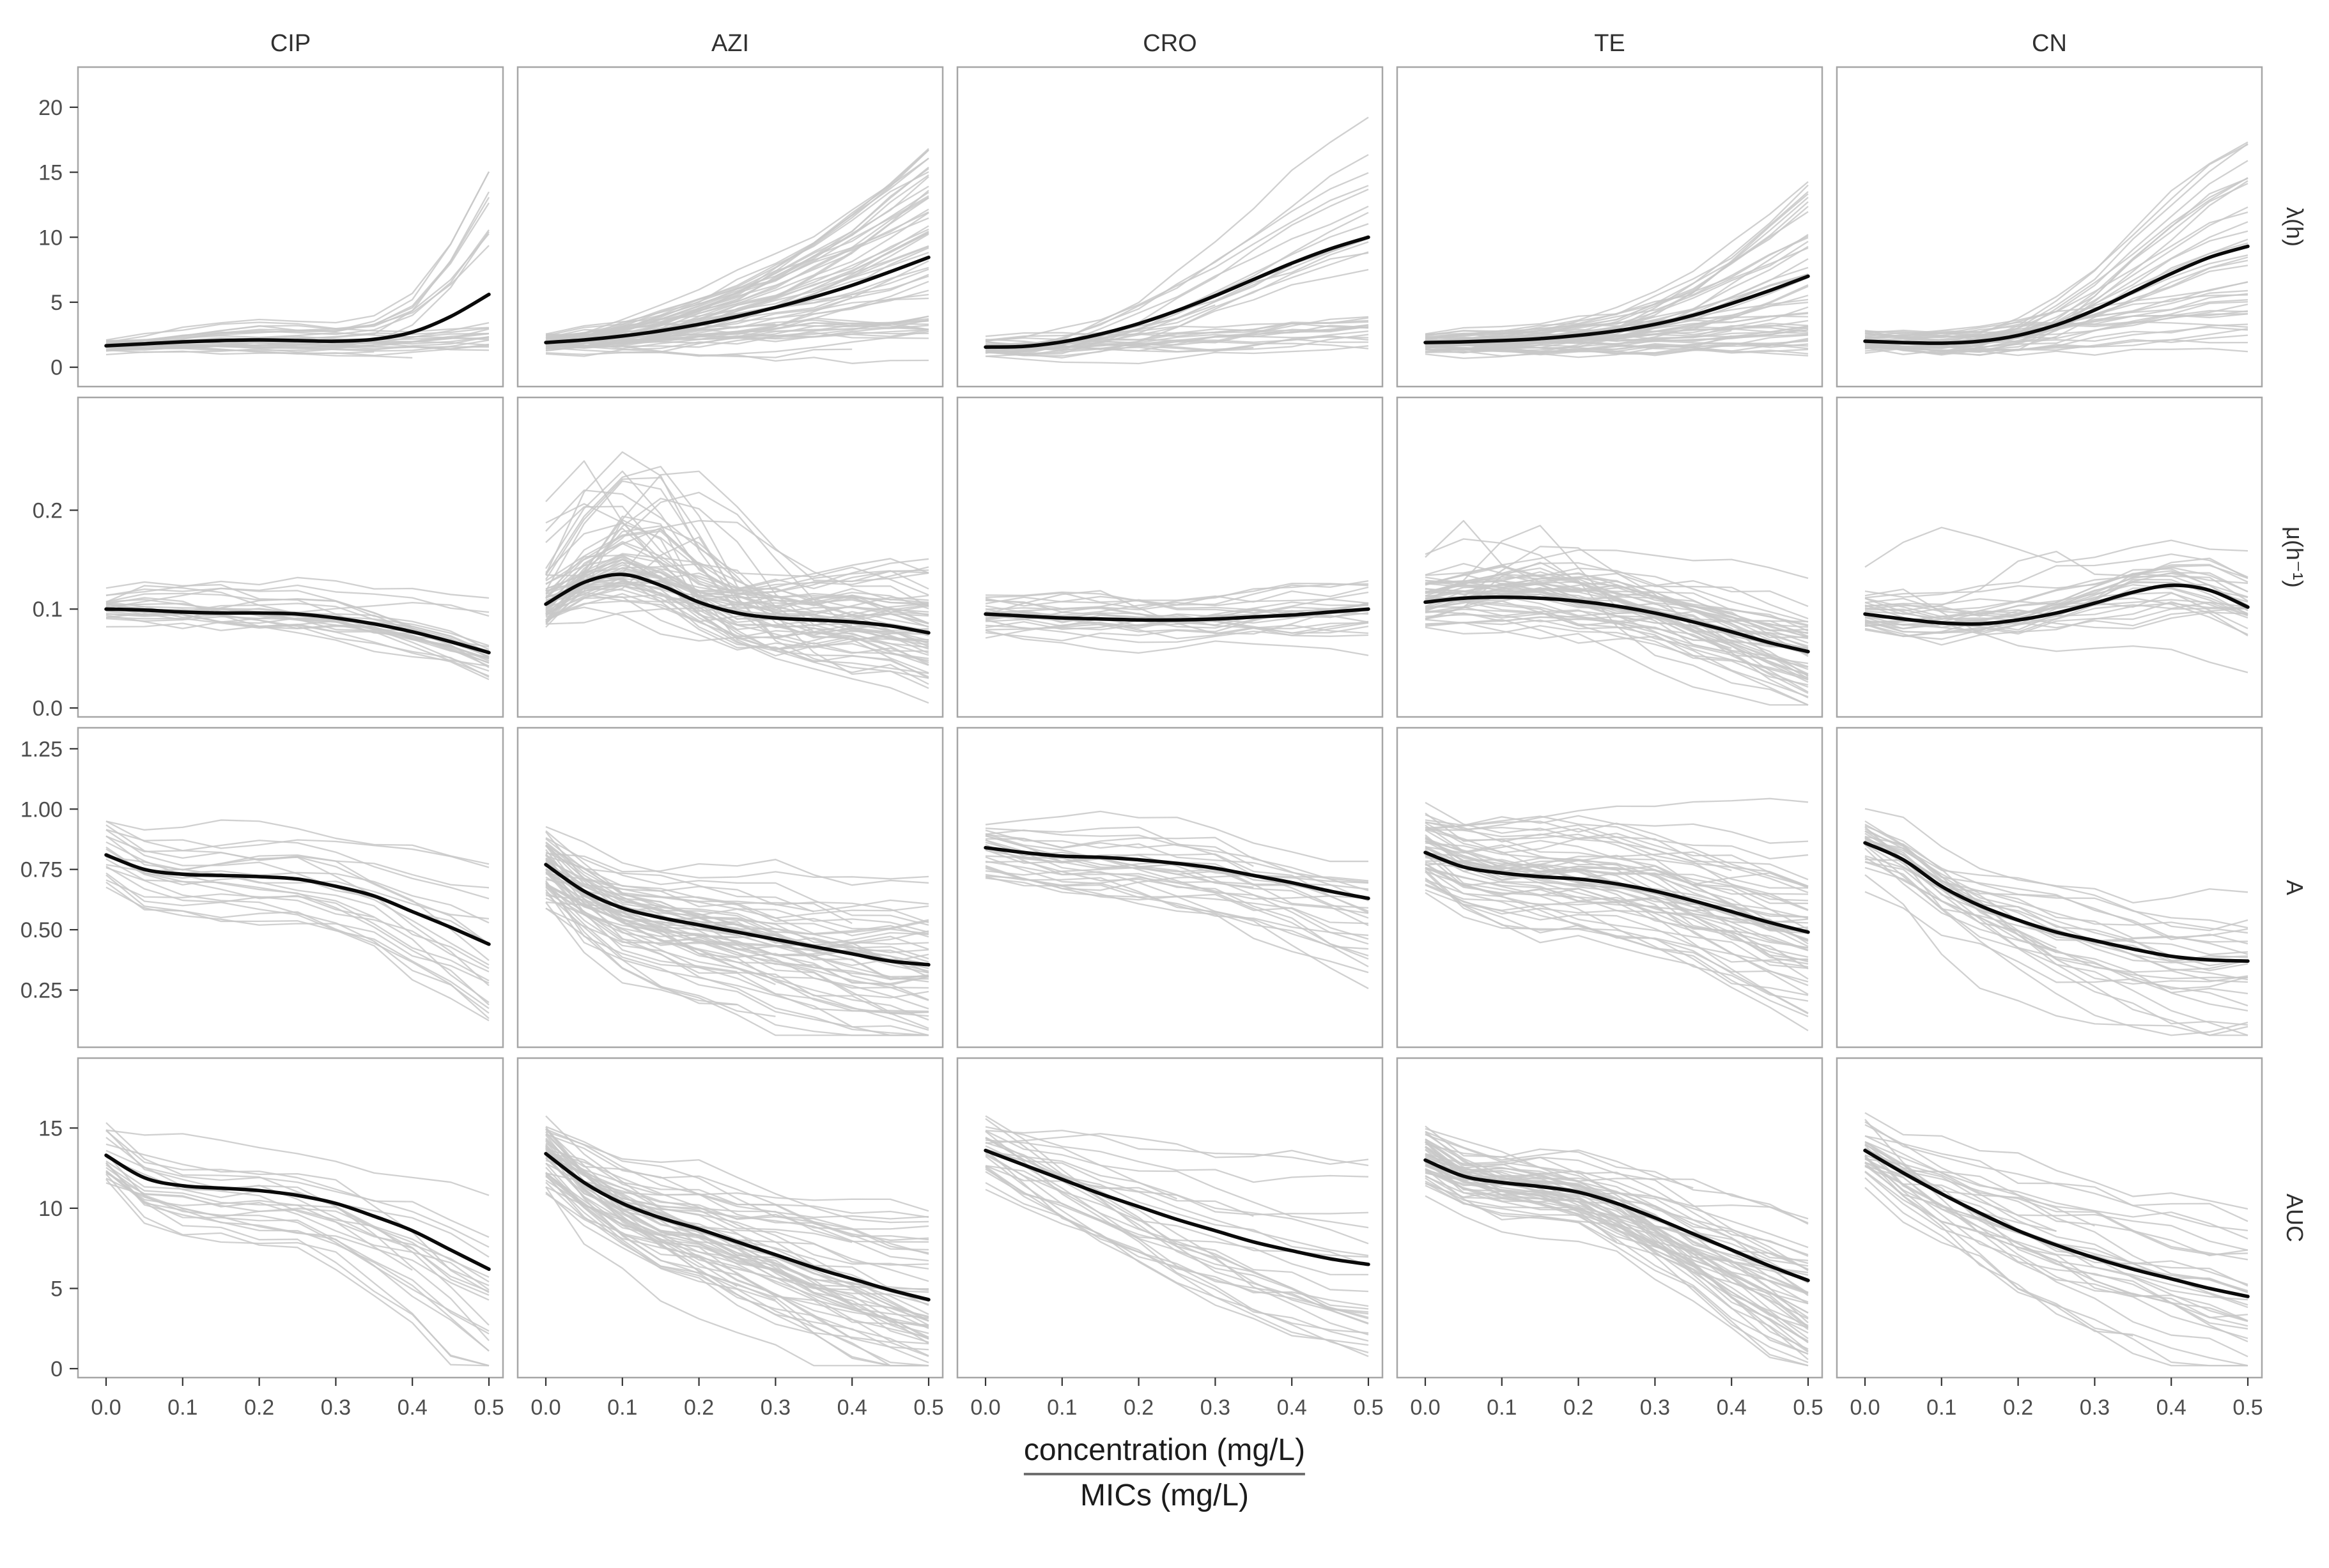 Image resolution: width=2329 pixels, height=1568 pixels. Describe the element at coordinates (1169, 43) in the screenshot. I see `column-title-CRO: CRO` at that location.